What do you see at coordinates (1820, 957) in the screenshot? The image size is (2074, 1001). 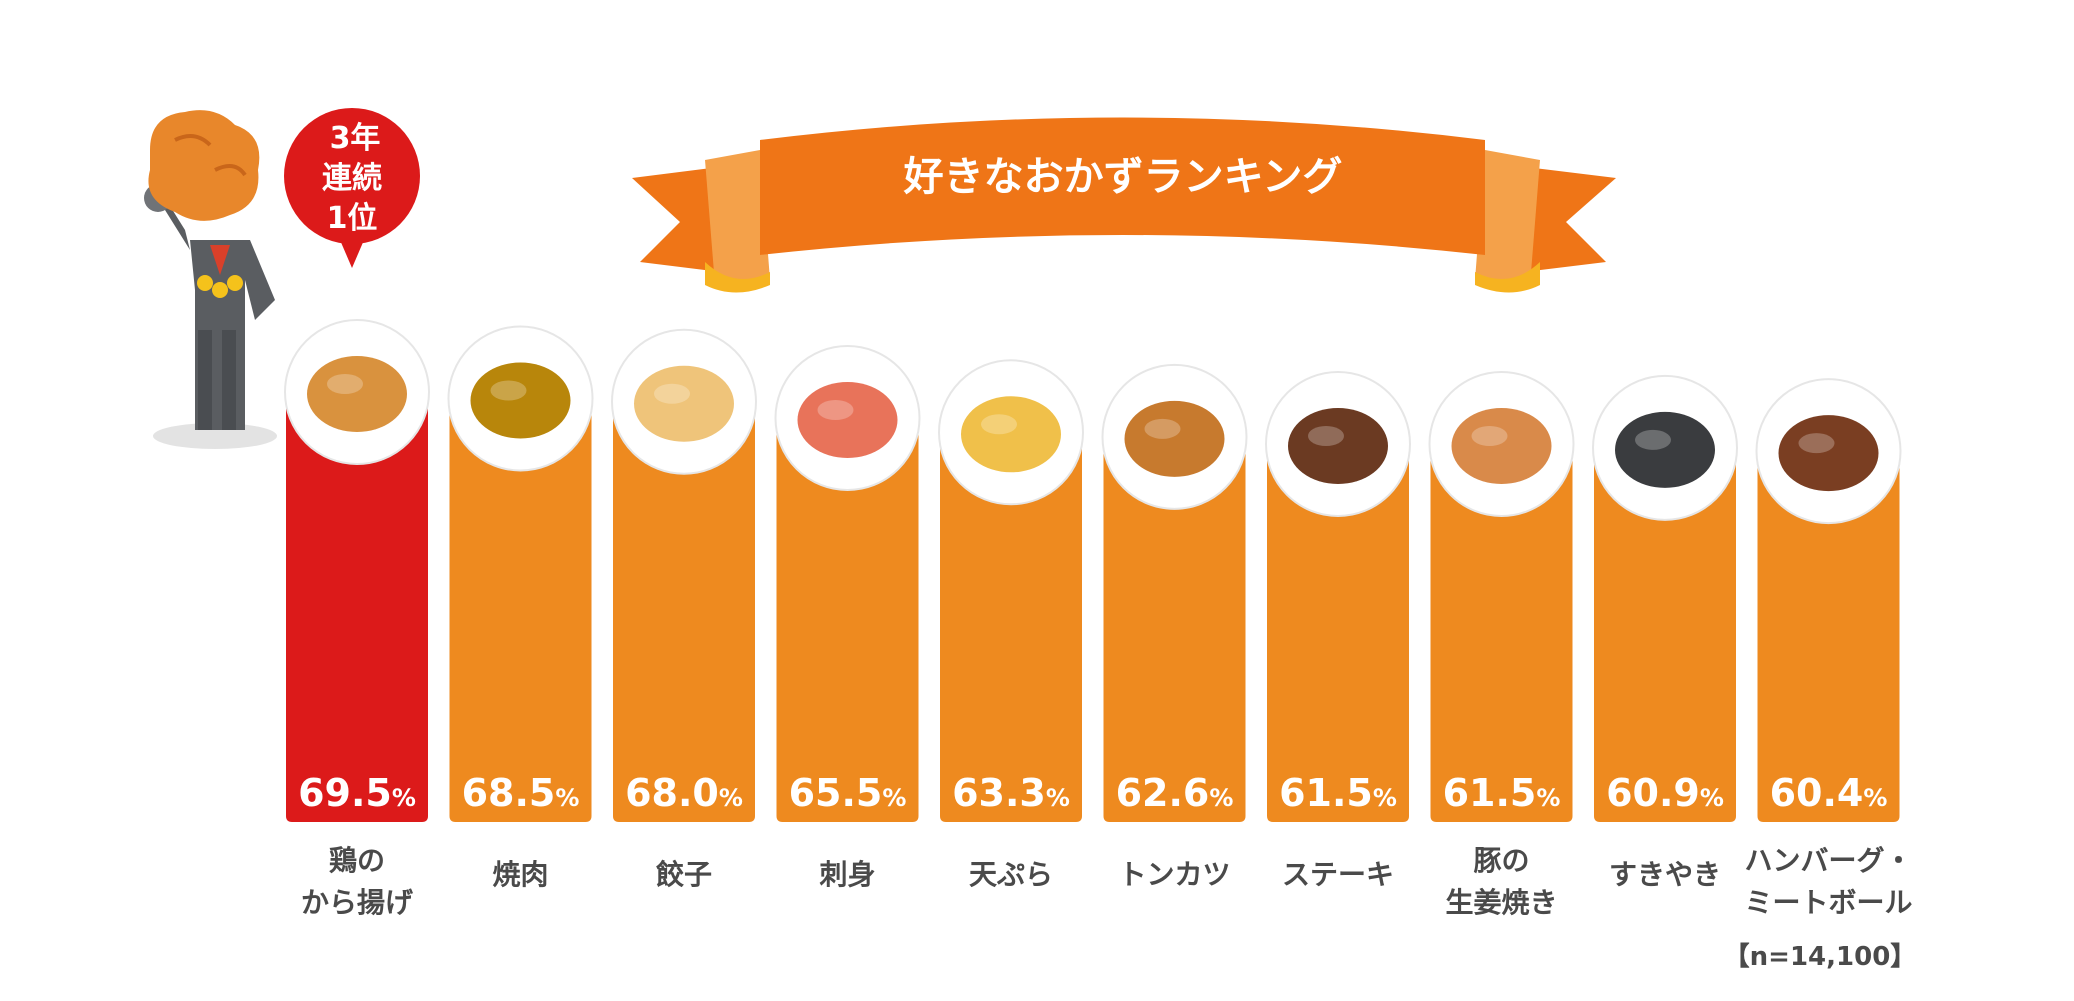 I see `sample-size-note: 【n=14,100】` at bounding box center [1820, 957].